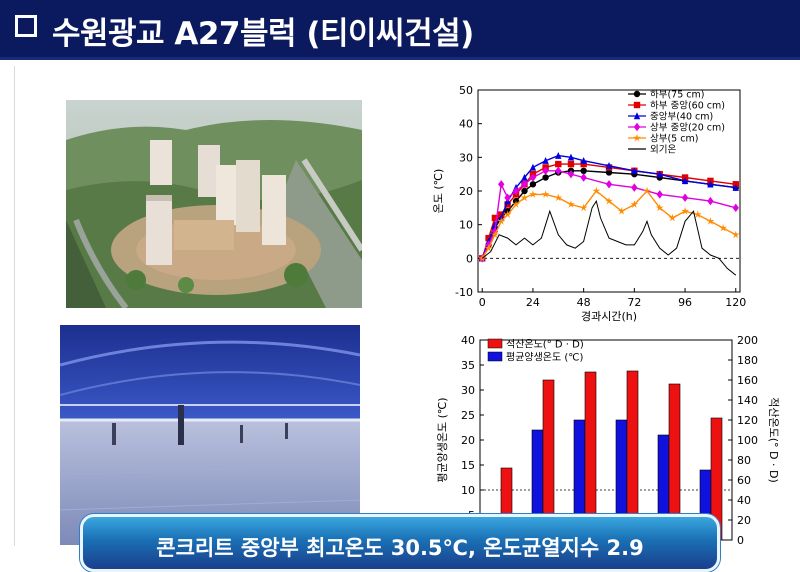 This screenshot has width=800, height=572. I want to click on left-divider, so click(14, 306).